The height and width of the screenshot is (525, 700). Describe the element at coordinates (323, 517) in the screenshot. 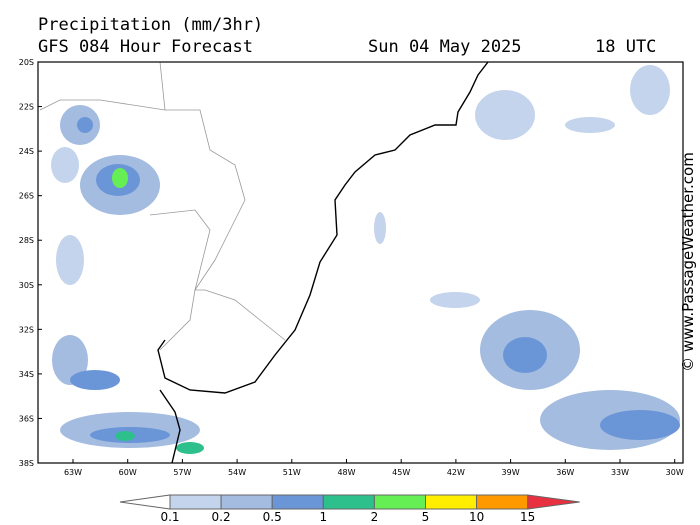

I see `legend-label: 1` at that location.